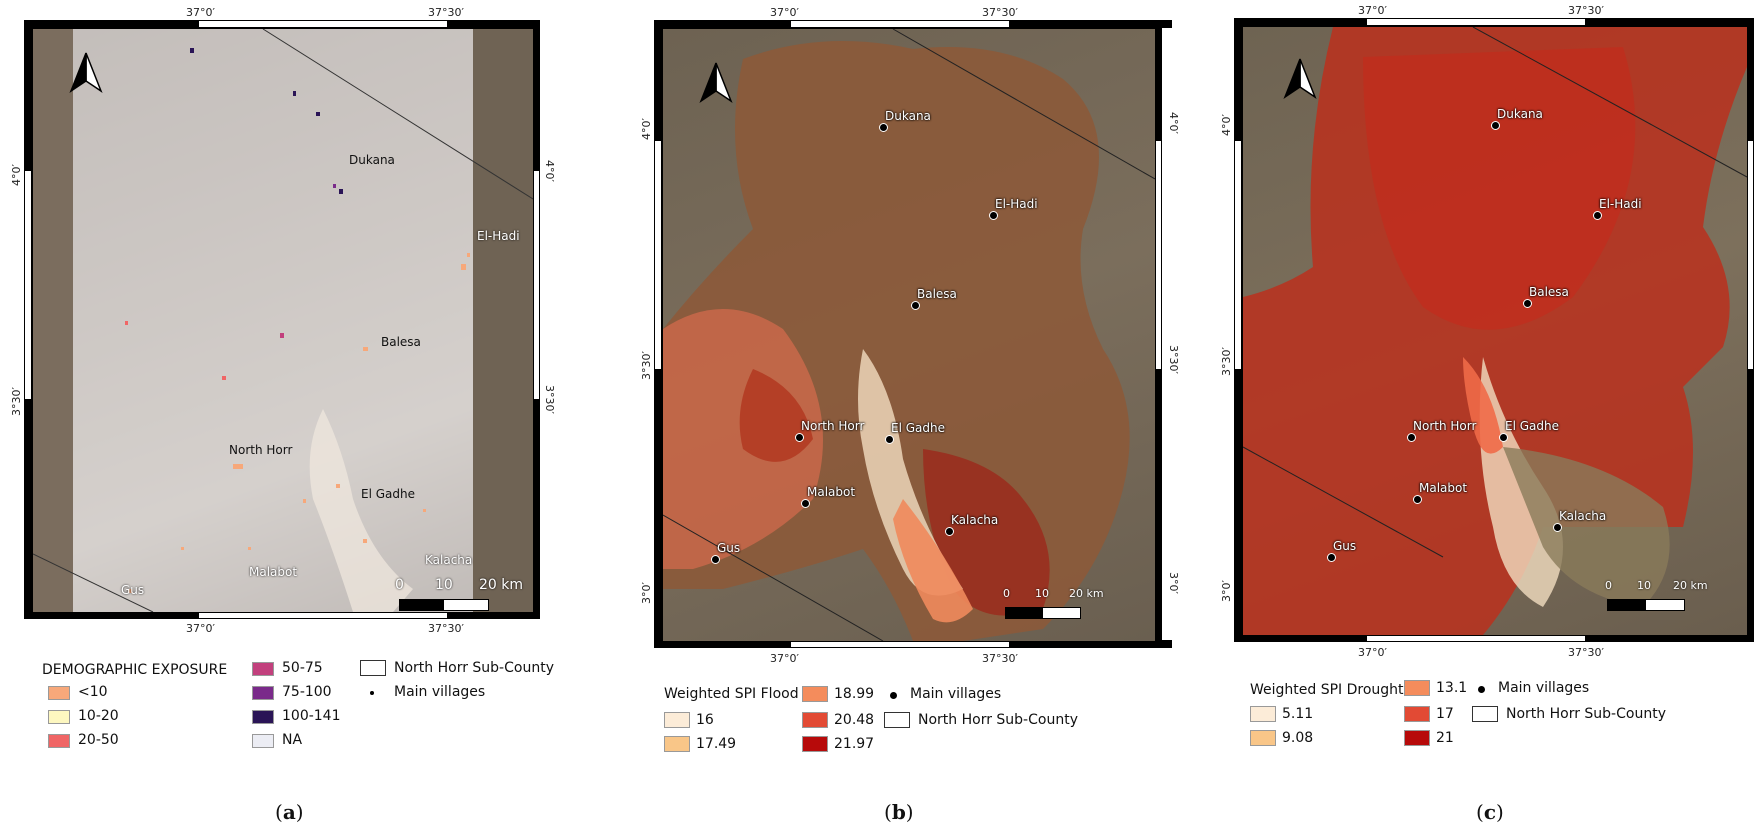 The image size is (1758, 833). What do you see at coordinates (1006, 593) in the screenshot?
I see `scale-label-zero: 0` at bounding box center [1006, 593].